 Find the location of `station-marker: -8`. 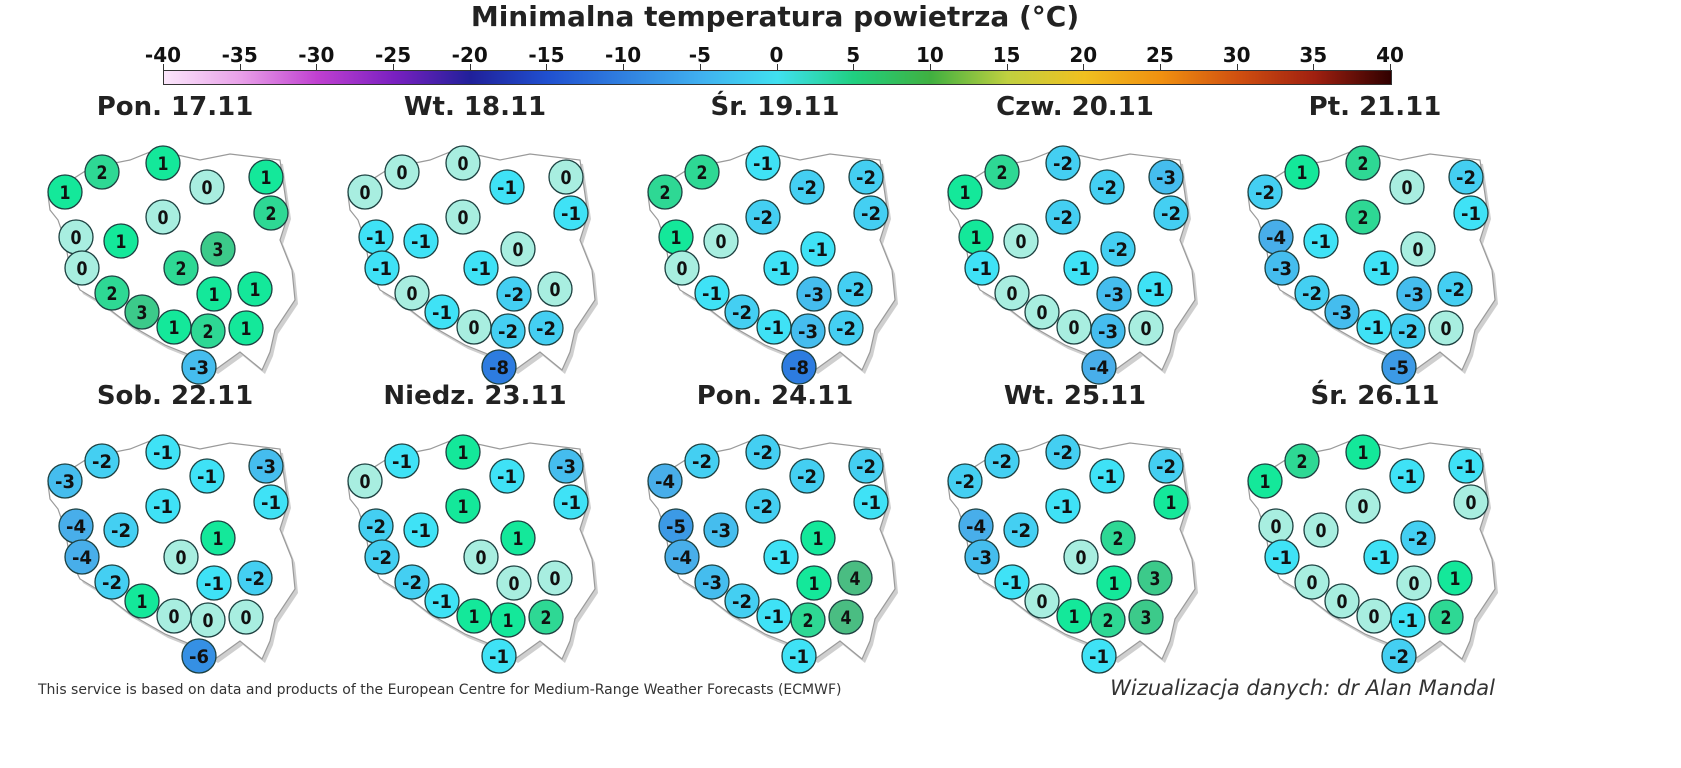

station-marker: -8 is located at coordinates (499, 367).